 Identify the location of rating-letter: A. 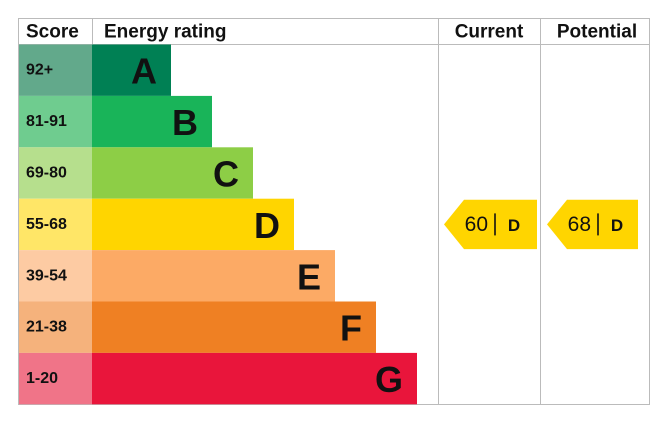
(144, 71).